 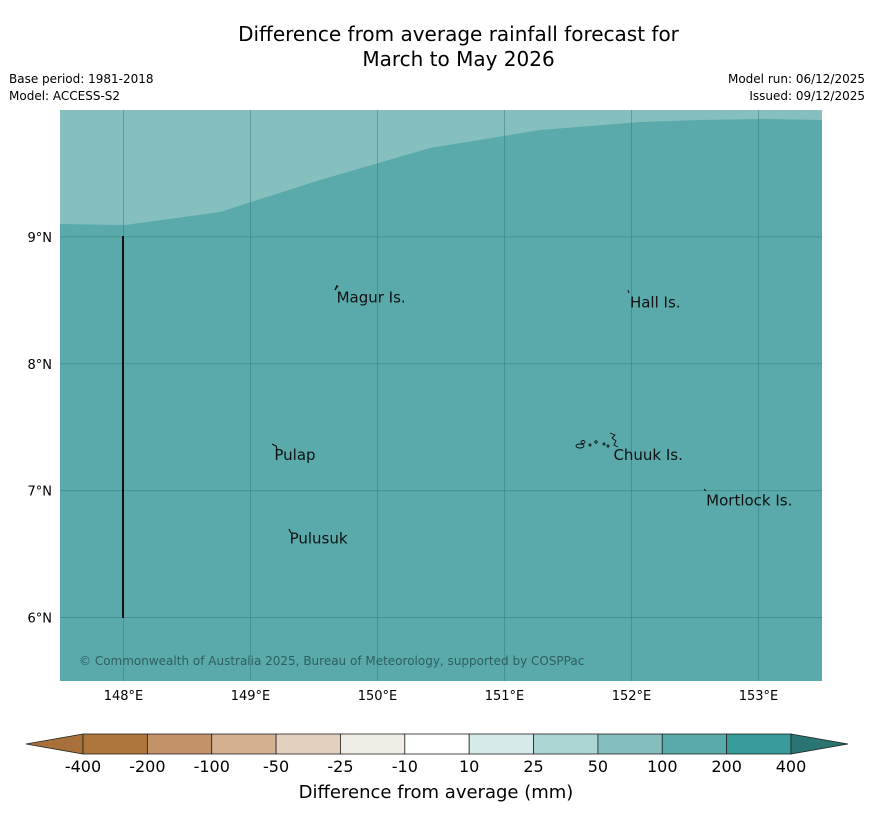 I want to click on issued-date: Issued: 09/12/2025, so click(x=807, y=96).